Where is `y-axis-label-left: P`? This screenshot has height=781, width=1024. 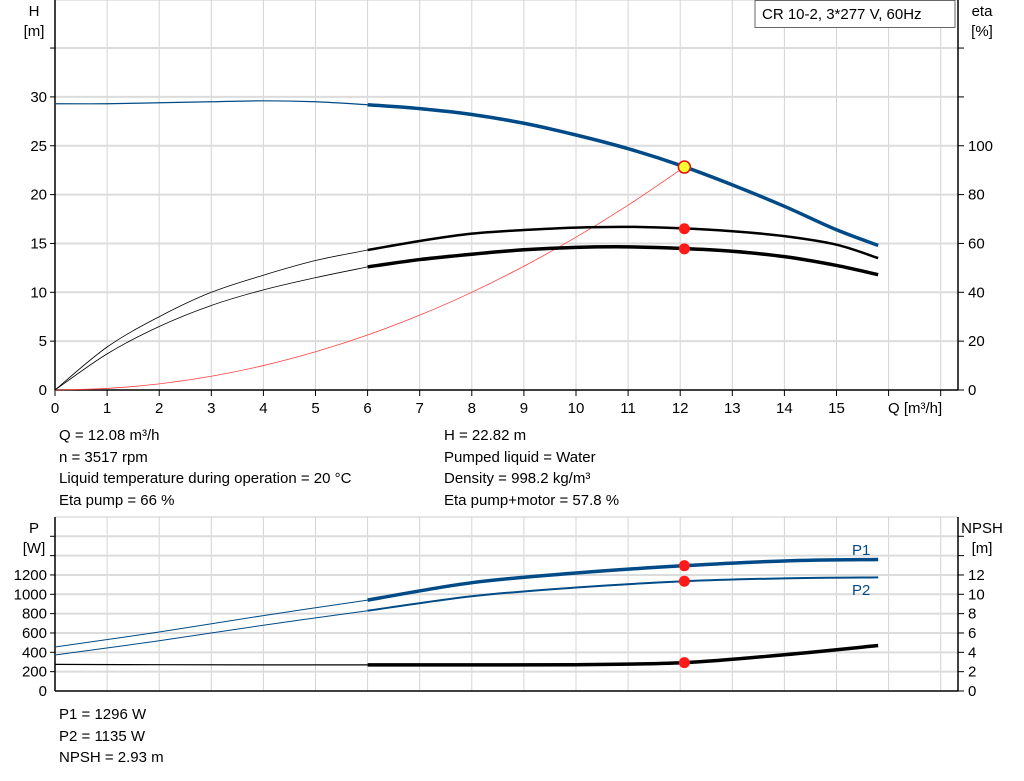
y-axis-label-left: P is located at coordinates (34, 528).